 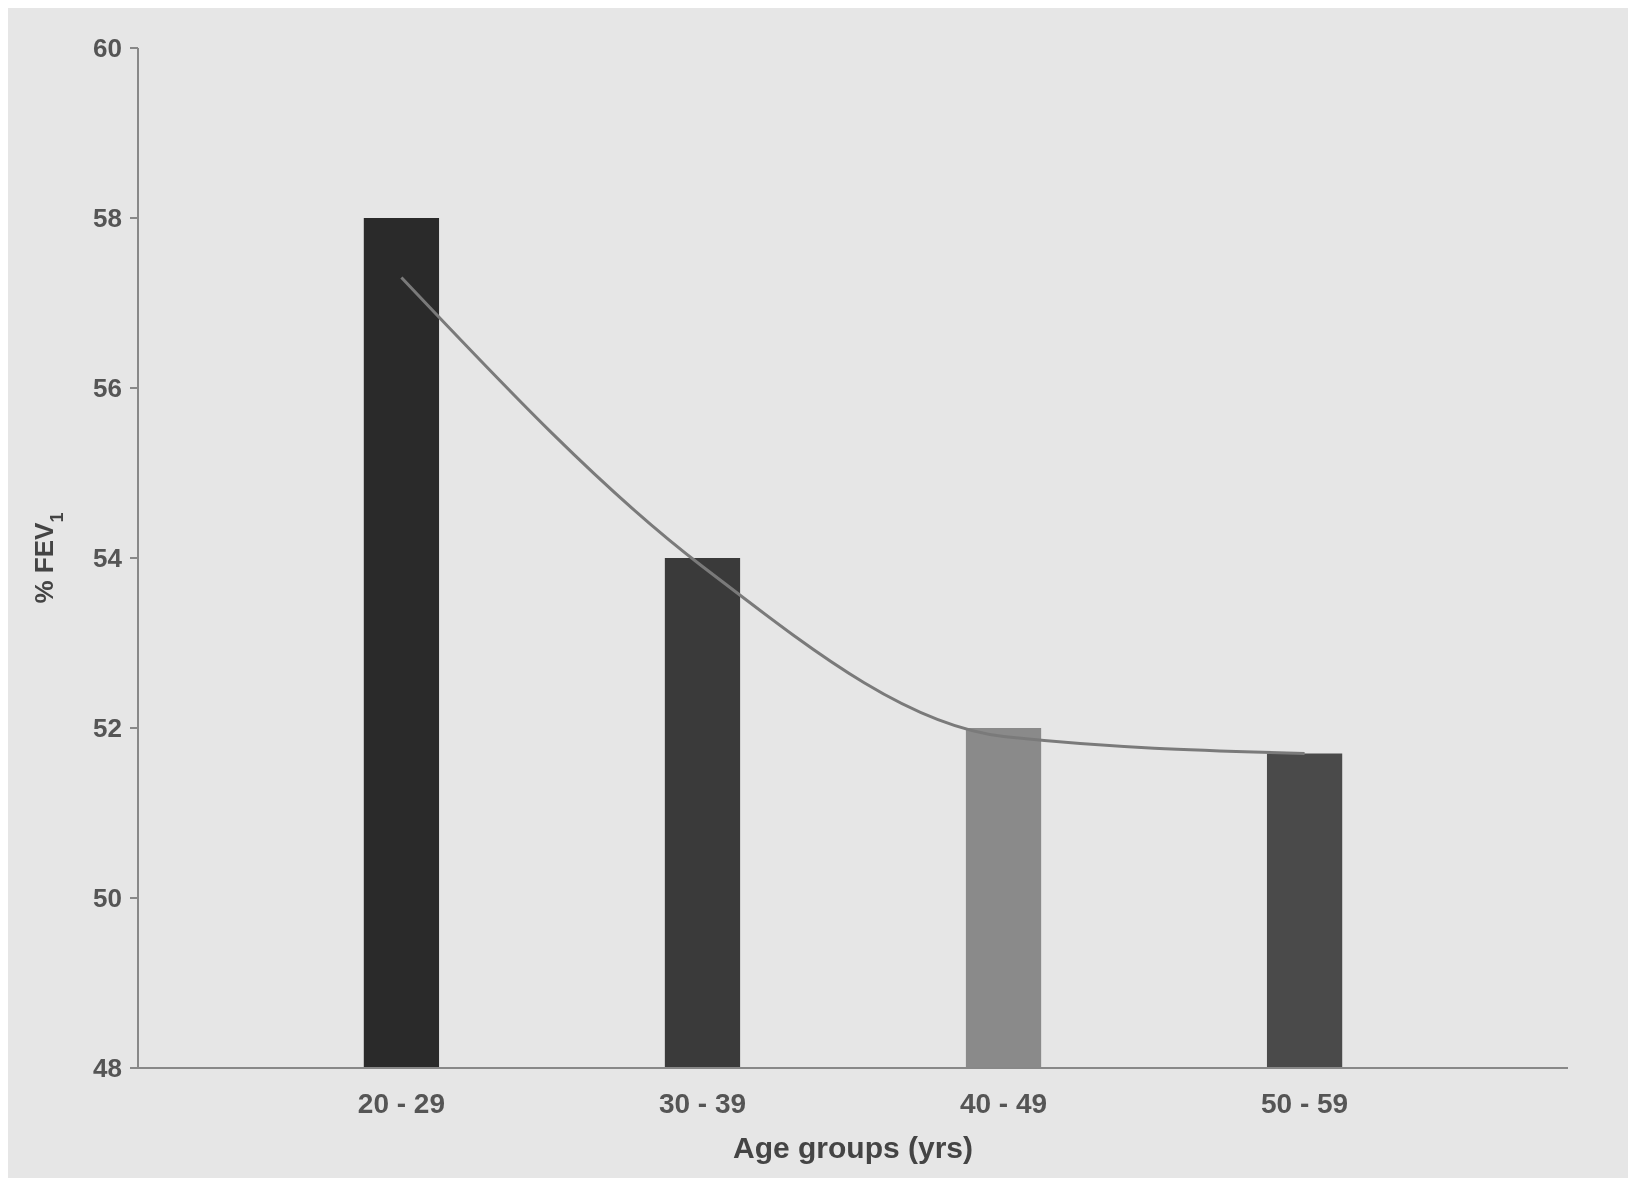 What do you see at coordinates (107, 1068) in the screenshot?
I see `y-tick-label: 48` at bounding box center [107, 1068].